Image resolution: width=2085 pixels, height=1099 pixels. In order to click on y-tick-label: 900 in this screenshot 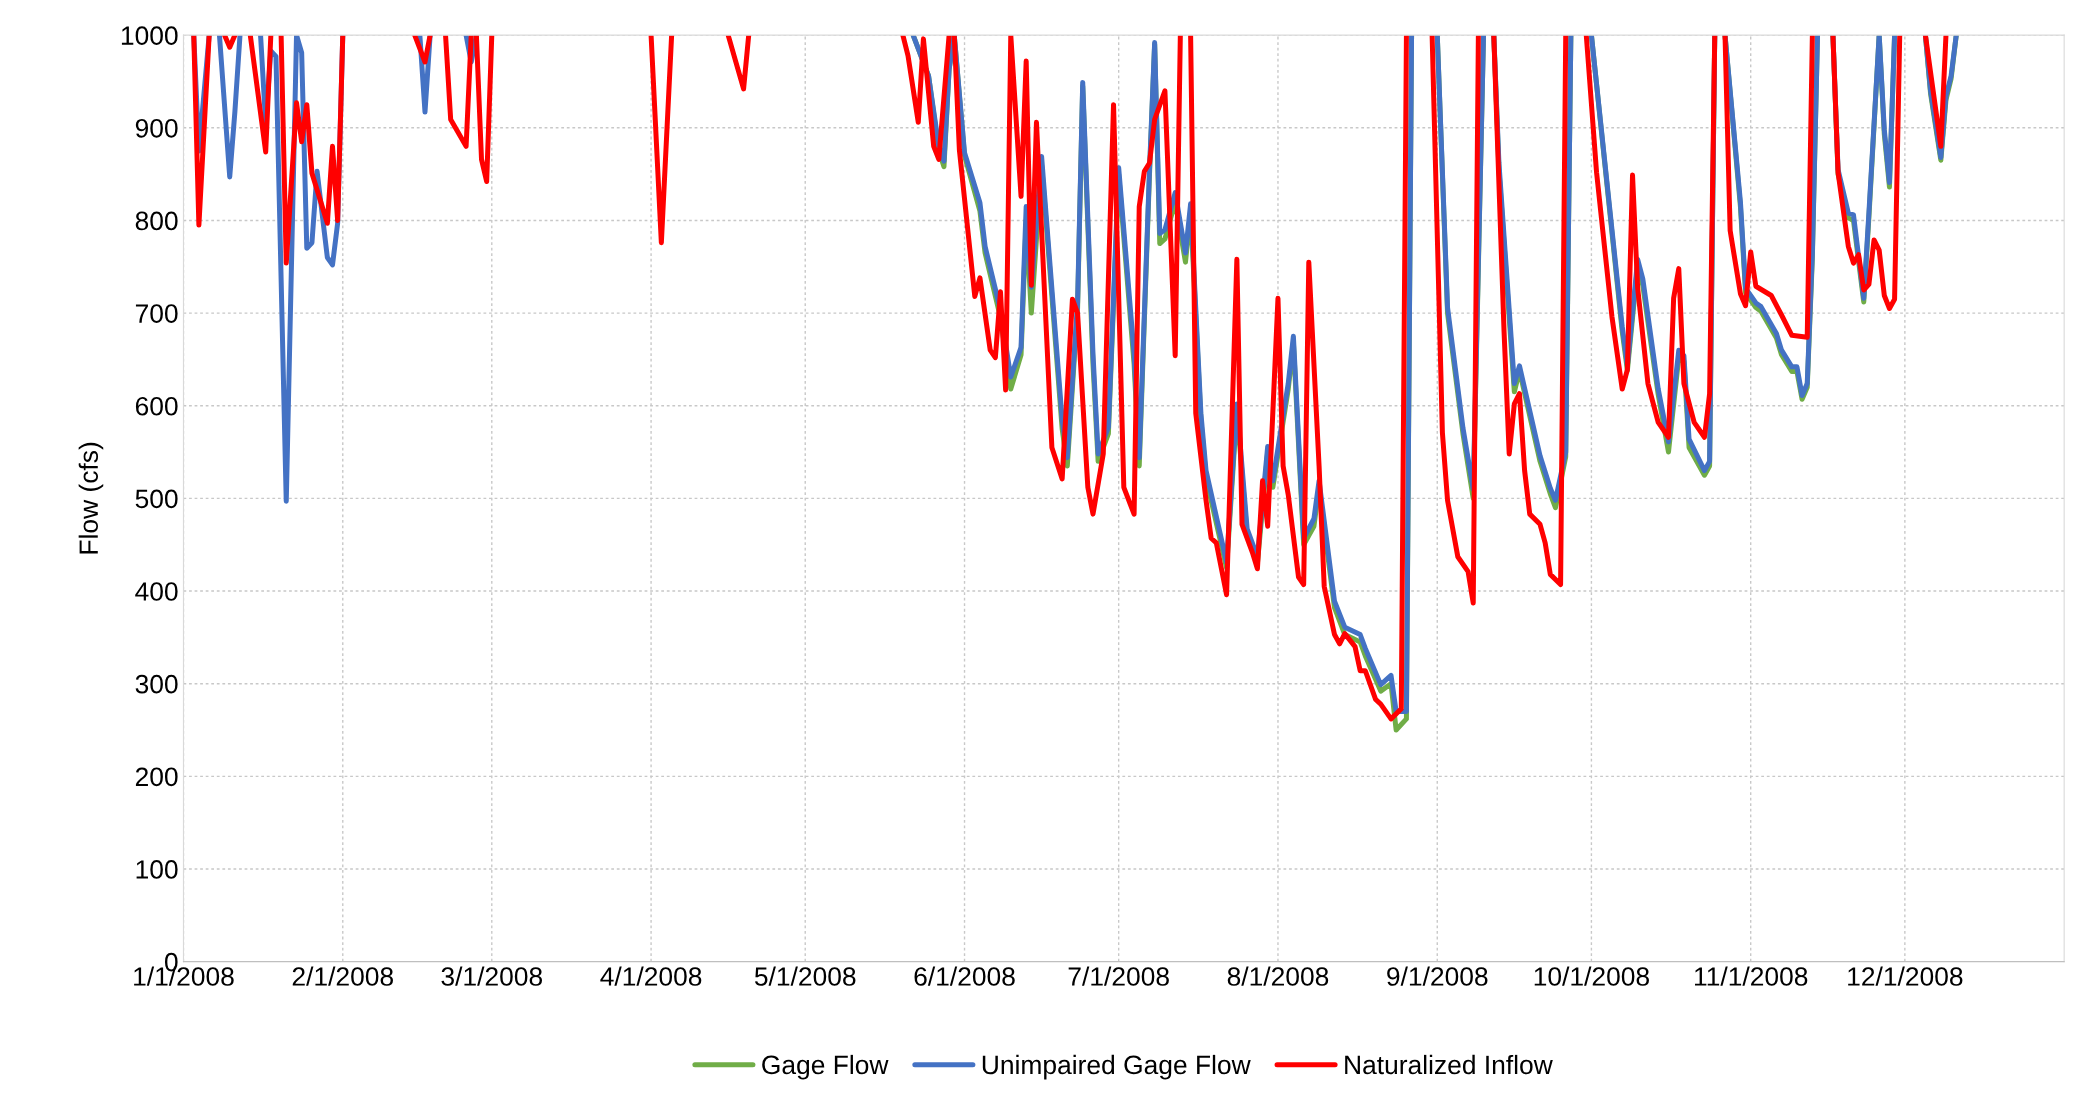, I will do `click(156, 128)`.